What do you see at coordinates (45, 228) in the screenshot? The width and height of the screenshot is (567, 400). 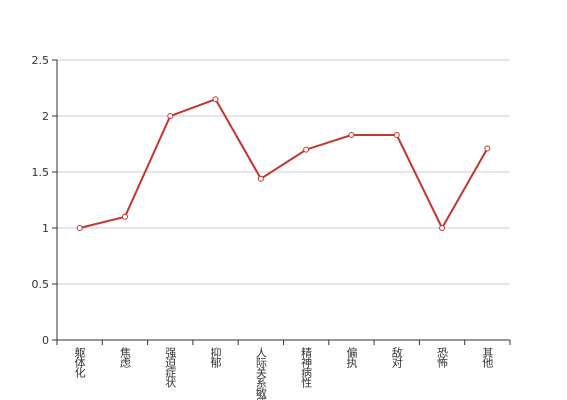 I see `y-tick-label: 1` at bounding box center [45, 228].